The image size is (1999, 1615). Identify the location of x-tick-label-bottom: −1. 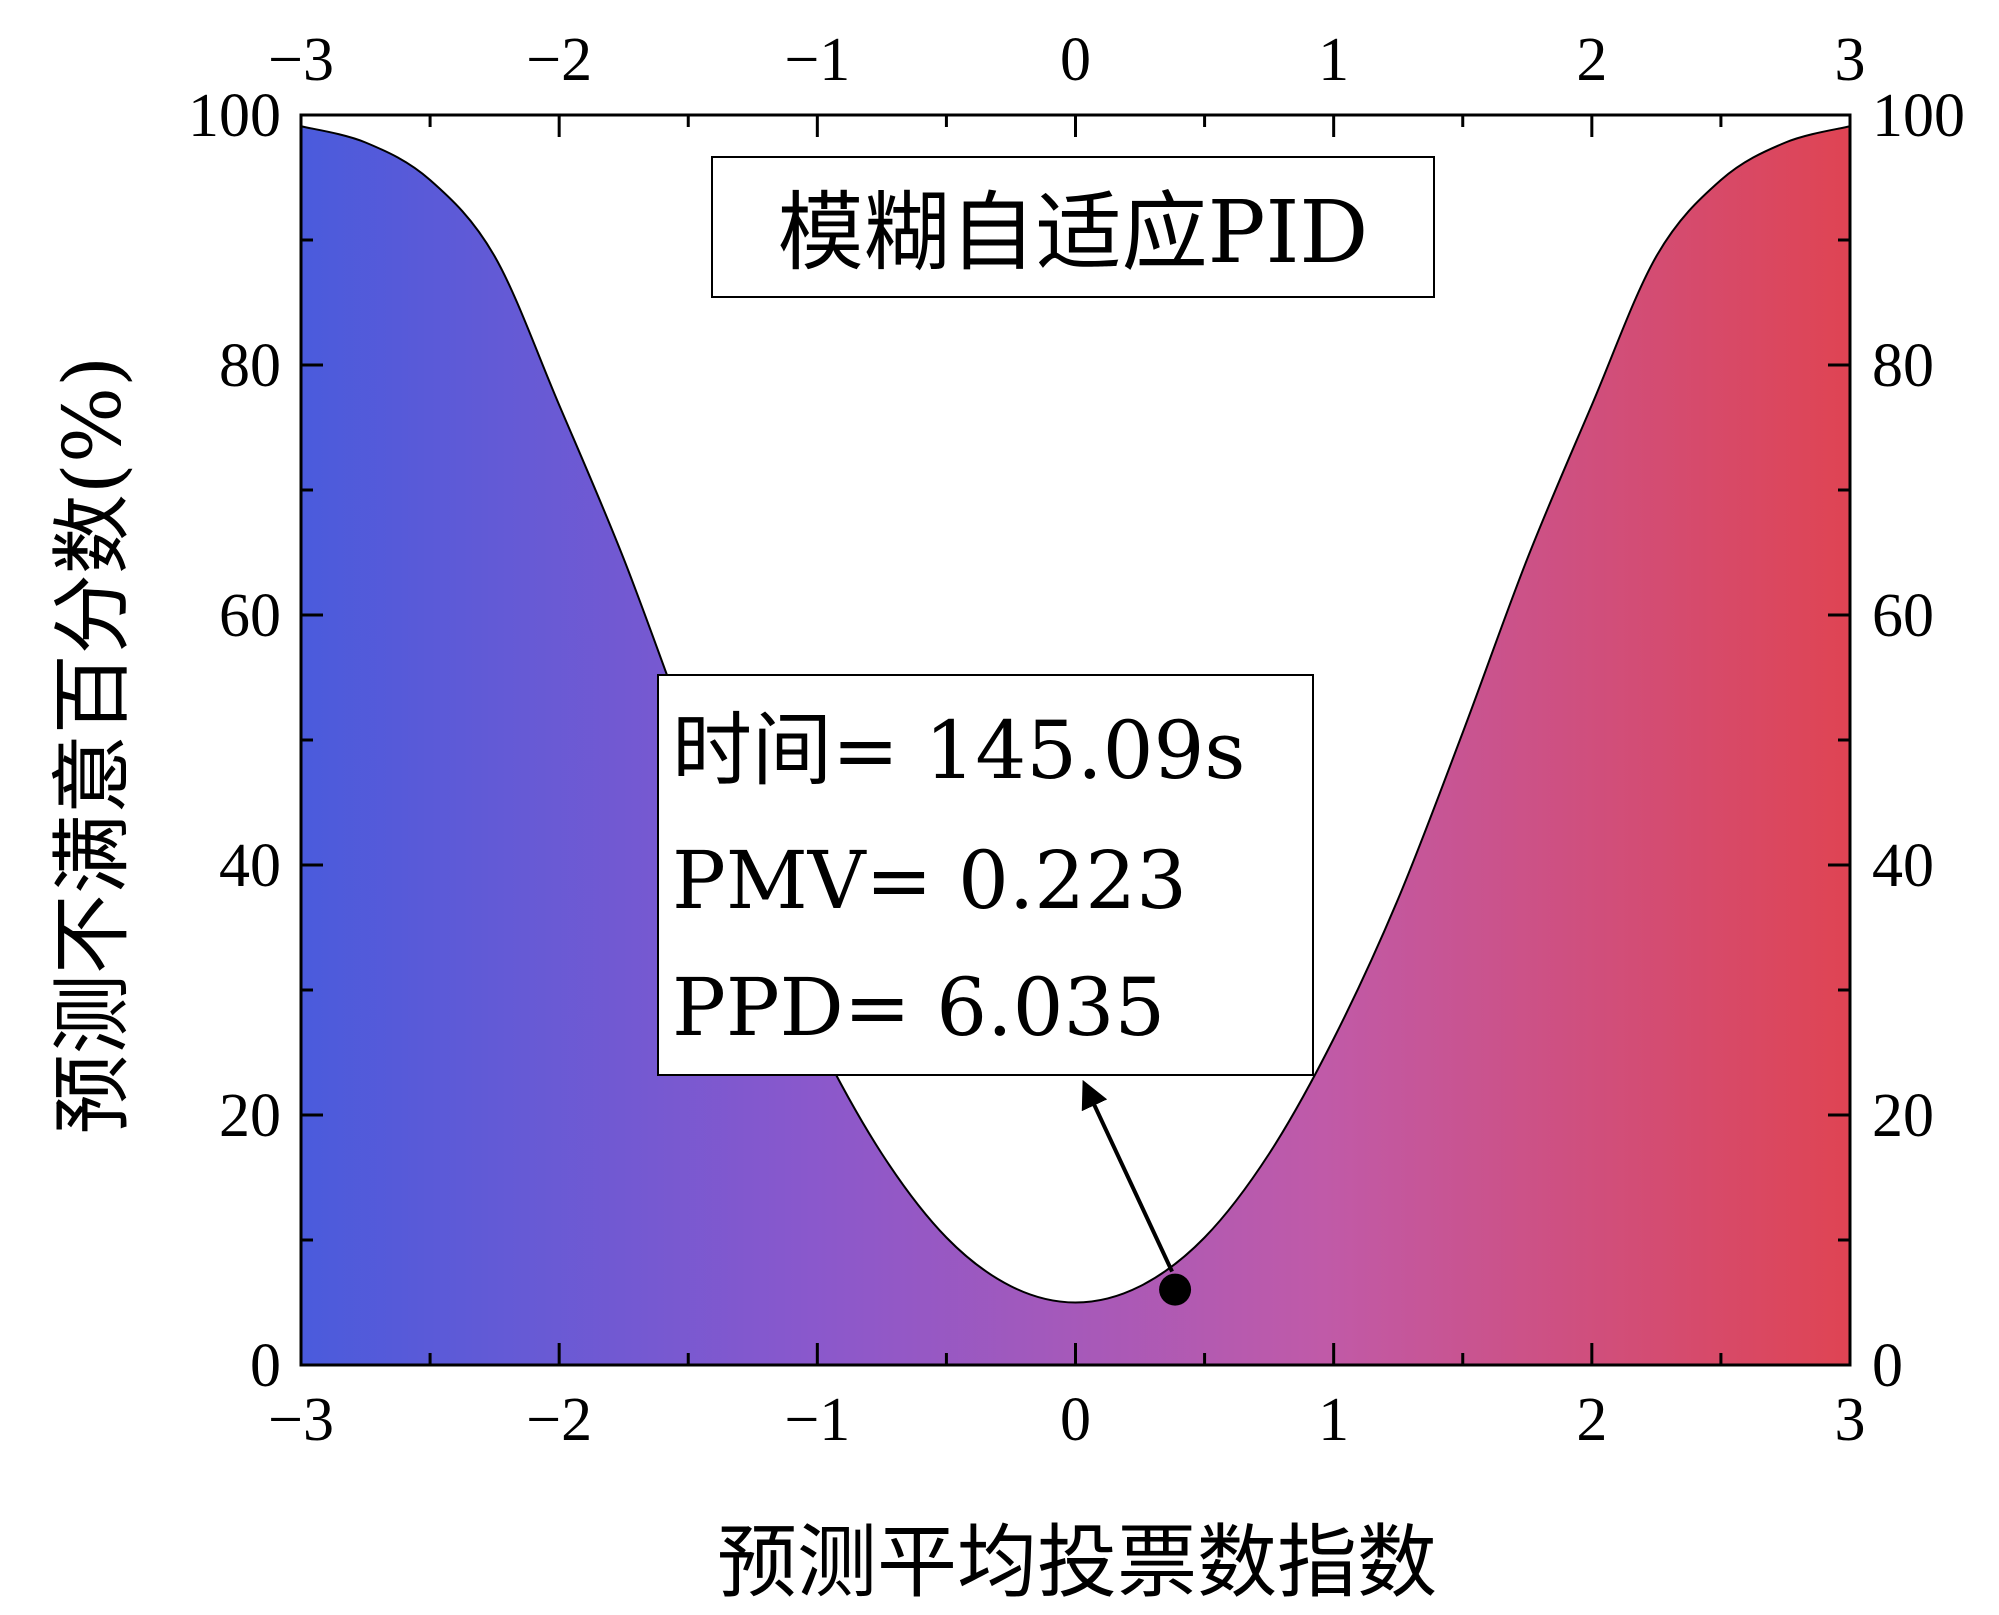
(817, 1420).